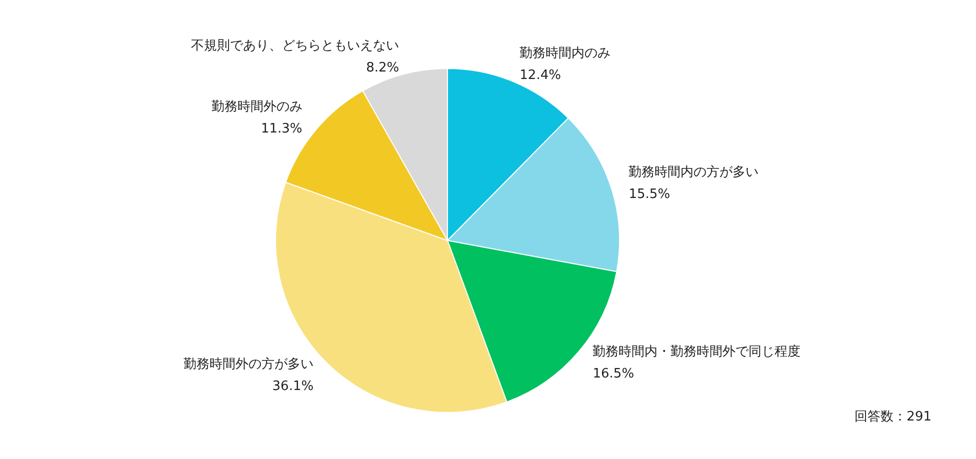 The width and height of the screenshot is (976, 459). What do you see at coordinates (565, 54) in the screenshot?
I see `slice-label: 勤務時間内のみ` at bounding box center [565, 54].